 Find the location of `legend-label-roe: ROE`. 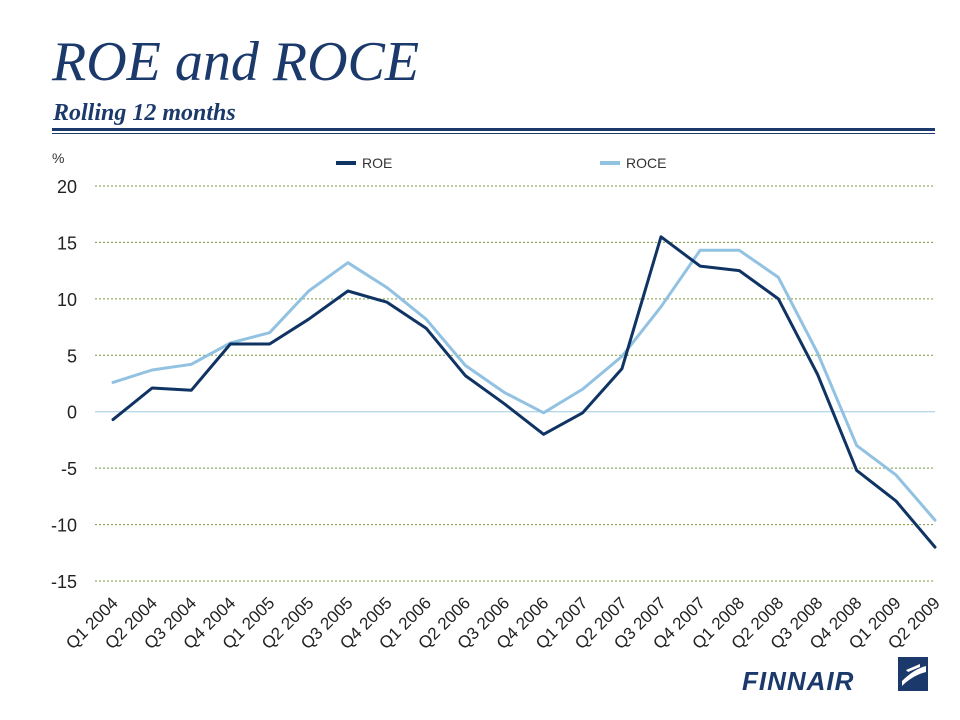

legend-label-roe: ROE is located at coordinates (377, 163).